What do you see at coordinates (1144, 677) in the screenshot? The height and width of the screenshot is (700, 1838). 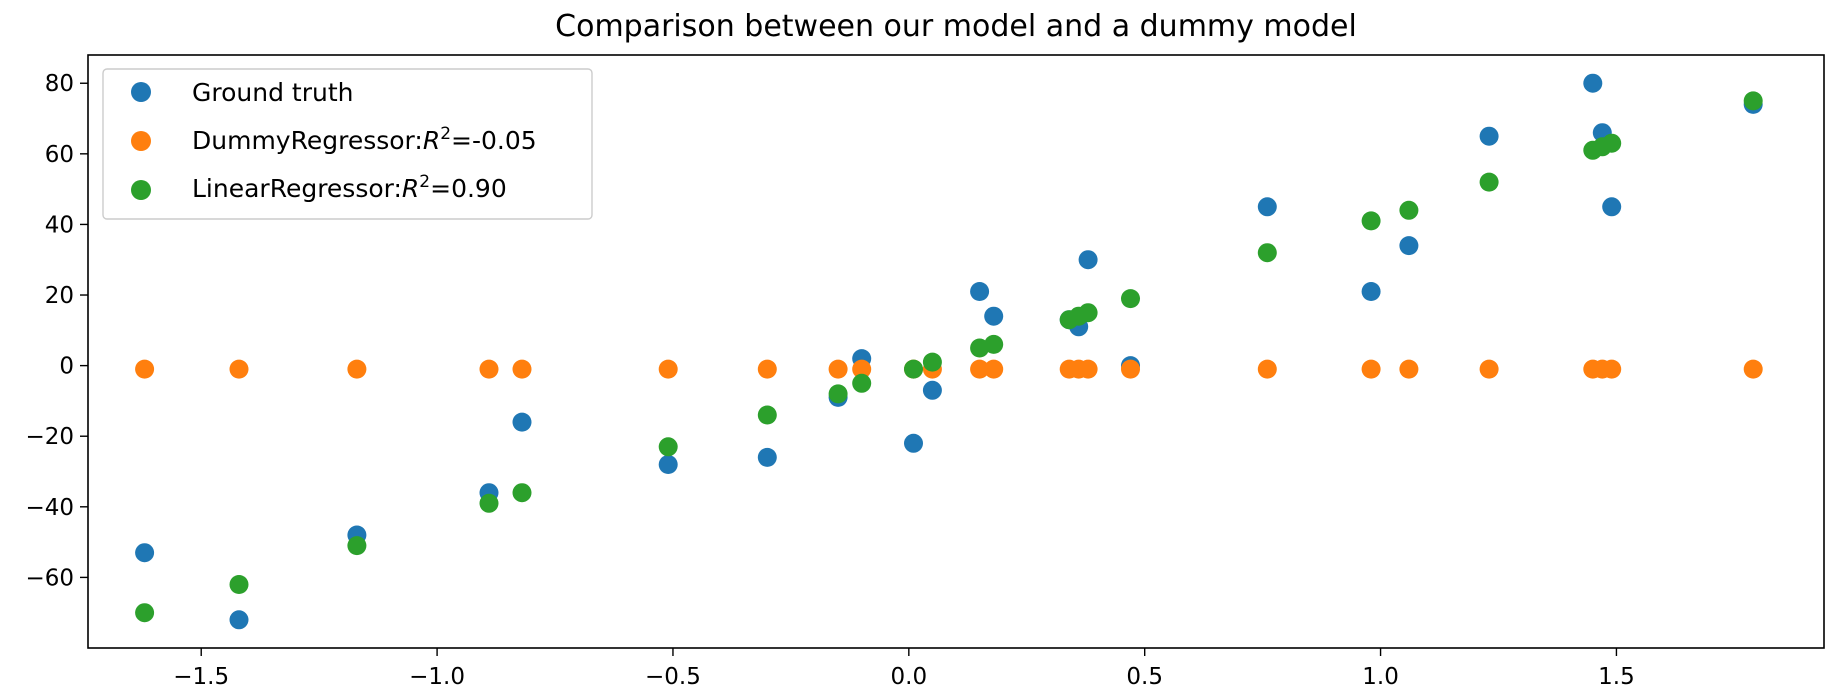 I see `x-tick-label: 0.5` at bounding box center [1144, 677].